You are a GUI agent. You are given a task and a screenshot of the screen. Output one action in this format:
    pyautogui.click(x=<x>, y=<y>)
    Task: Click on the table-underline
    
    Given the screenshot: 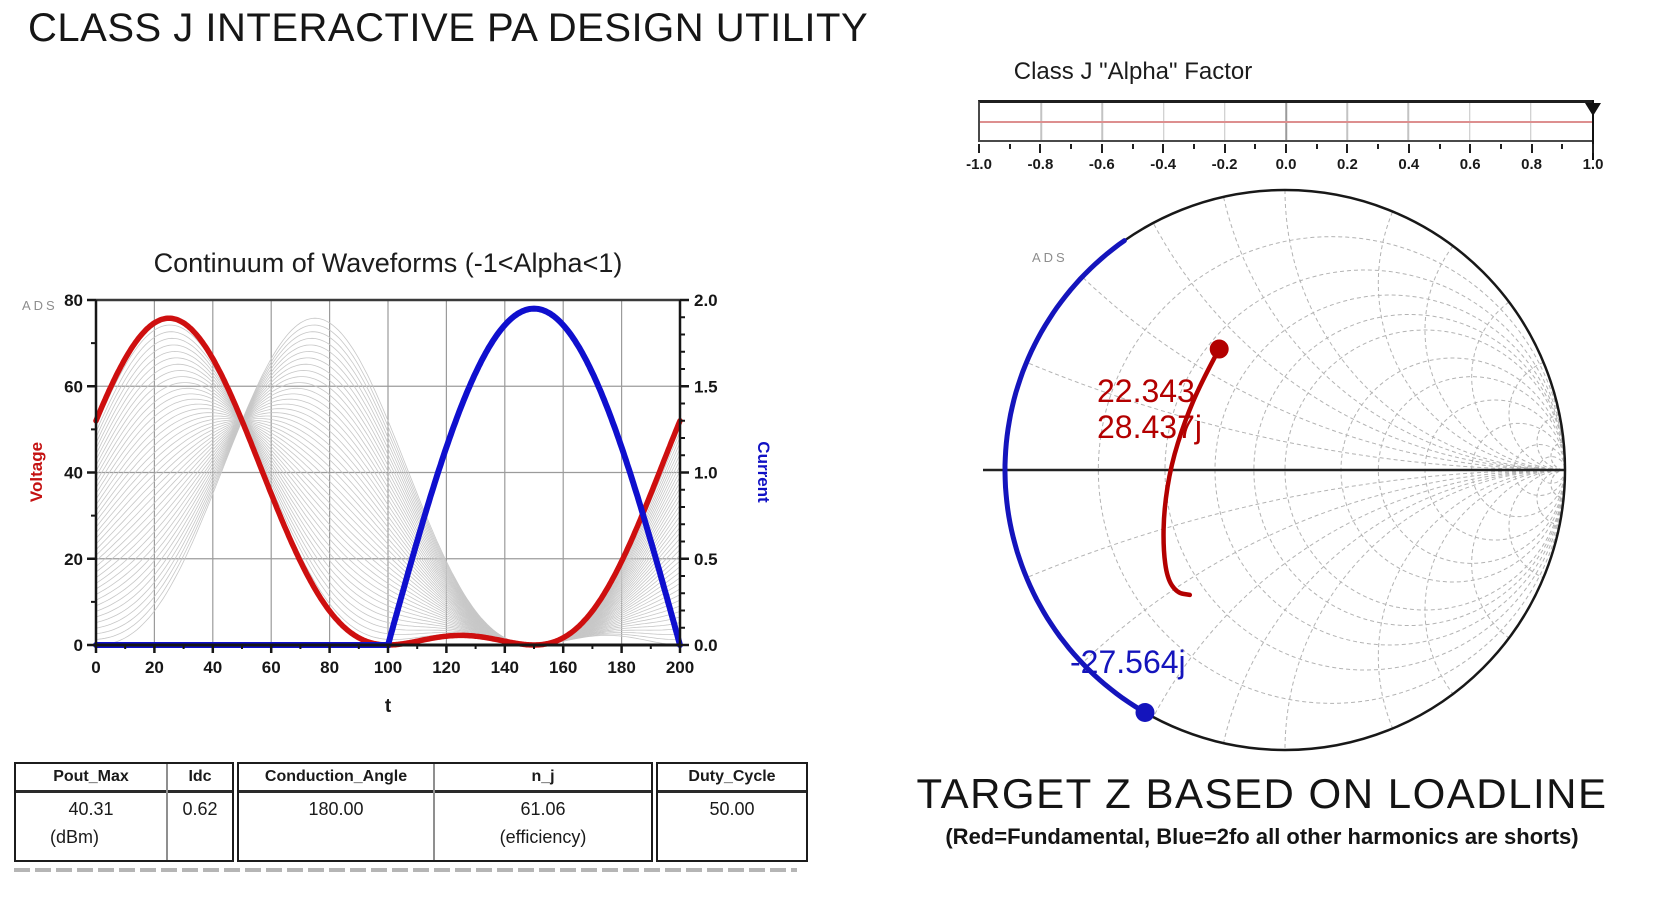 What is the action you would take?
    pyautogui.click(x=405, y=870)
    